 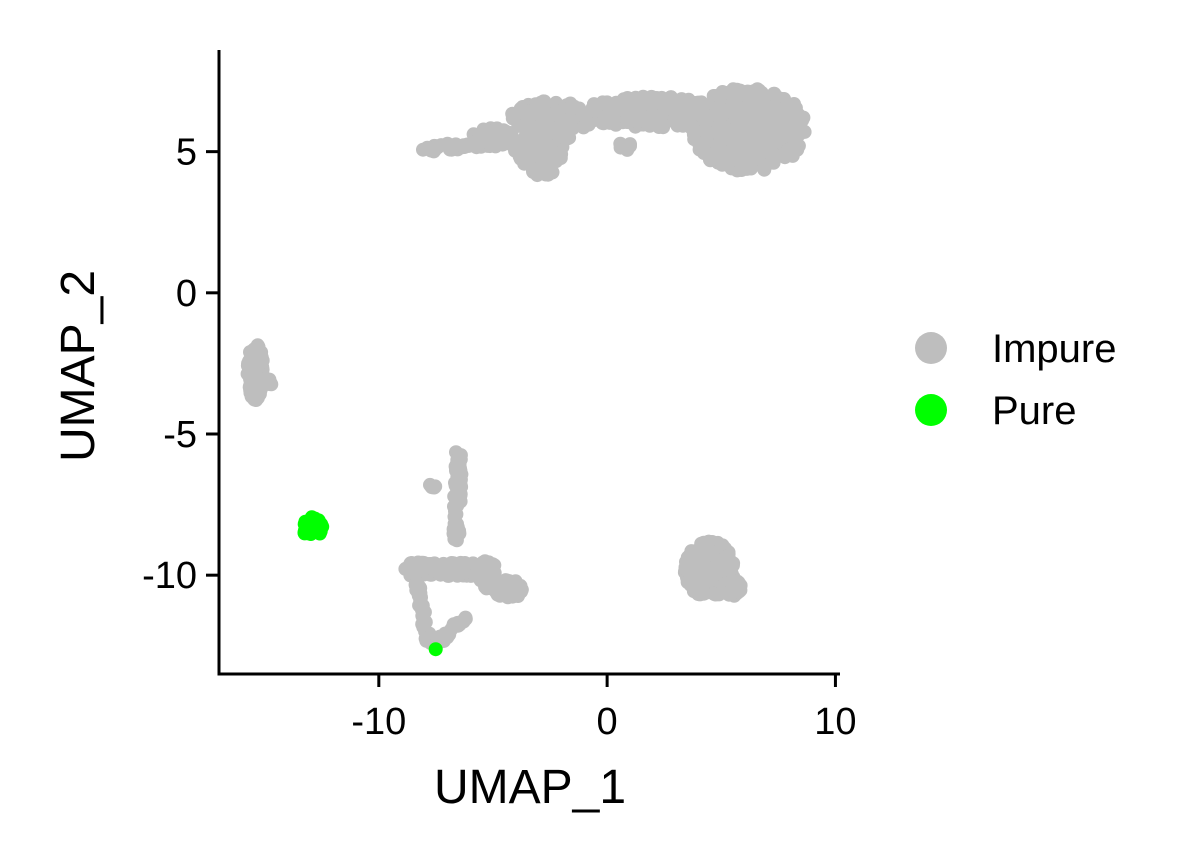 What do you see at coordinates (607, 722) in the screenshot?
I see `x-tick-label: 0` at bounding box center [607, 722].